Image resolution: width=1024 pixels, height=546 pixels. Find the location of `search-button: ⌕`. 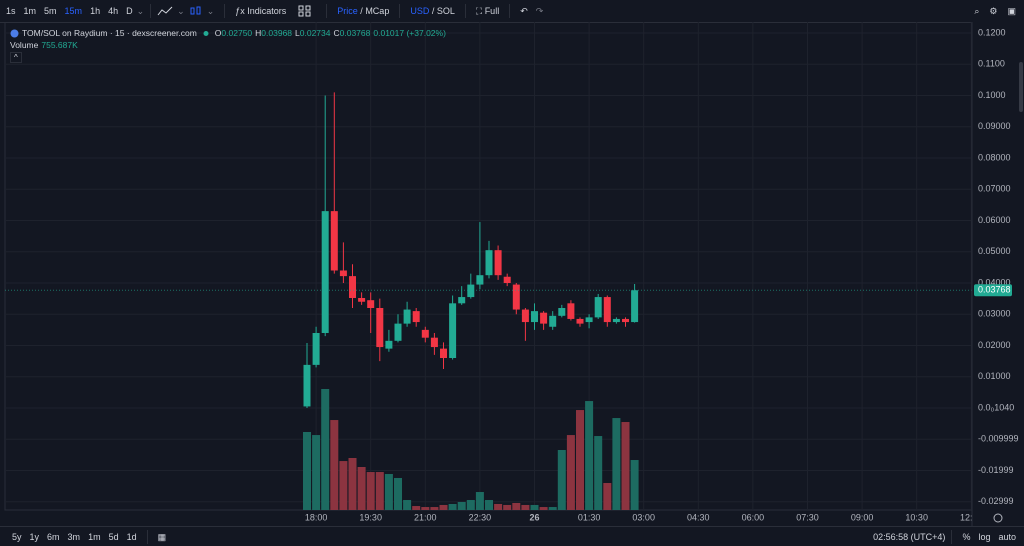

search-button: ⌕ is located at coordinates (977, 10).